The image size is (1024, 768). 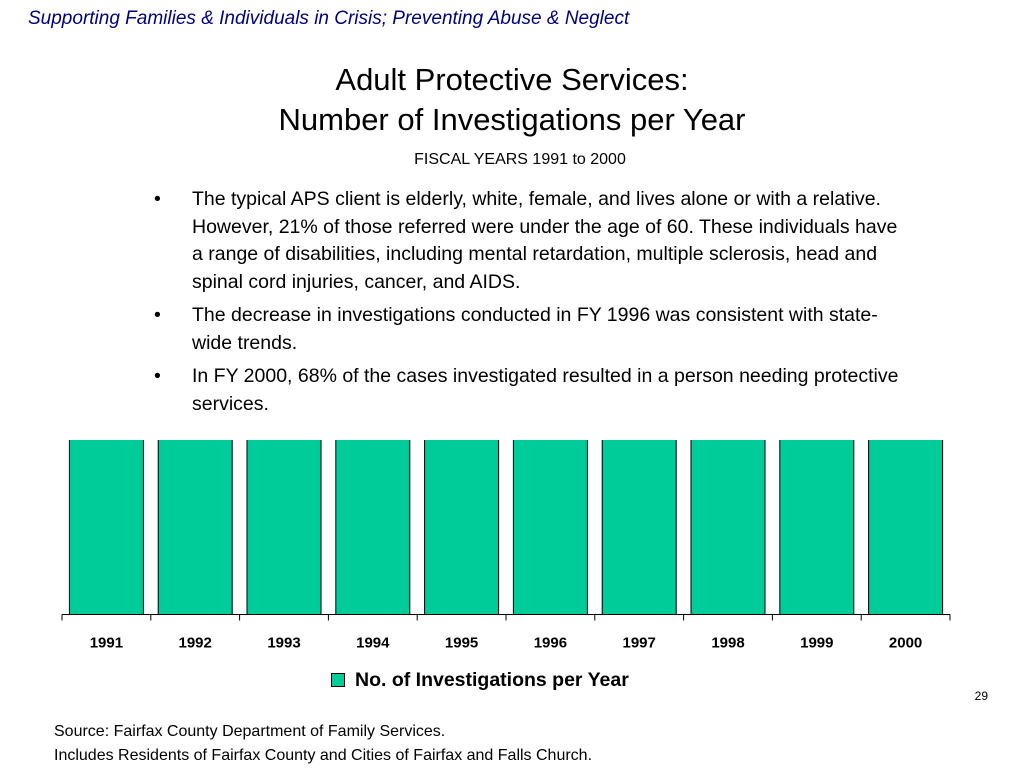 What do you see at coordinates (512, 79) in the screenshot?
I see `title-line-1: Adult Protective Services:` at bounding box center [512, 79].